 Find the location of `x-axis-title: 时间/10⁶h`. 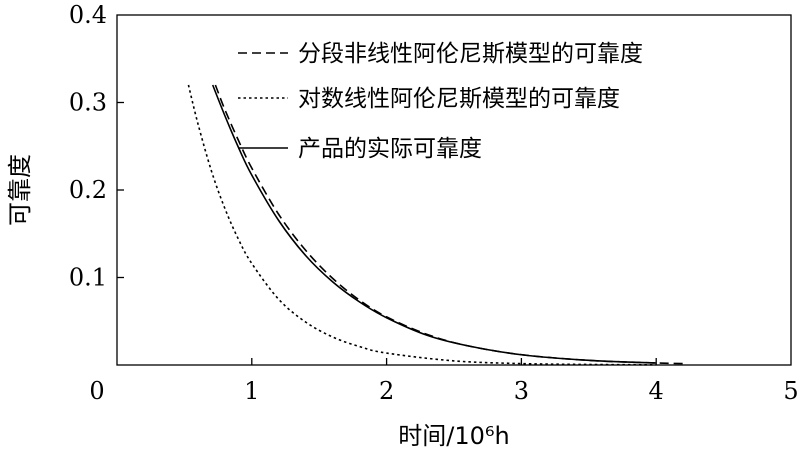

x-axis-title: 时间/10⁶h is located at coordinates (453, 436).